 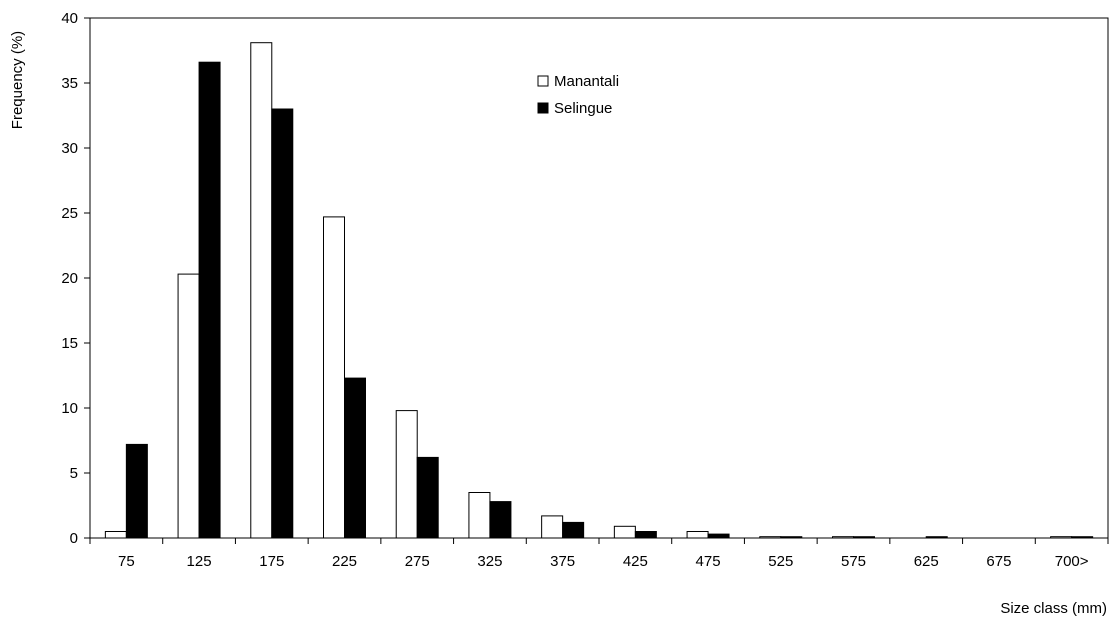 I want to click on x-axis-label: Size class (mm), so click(x=1053, y=608).